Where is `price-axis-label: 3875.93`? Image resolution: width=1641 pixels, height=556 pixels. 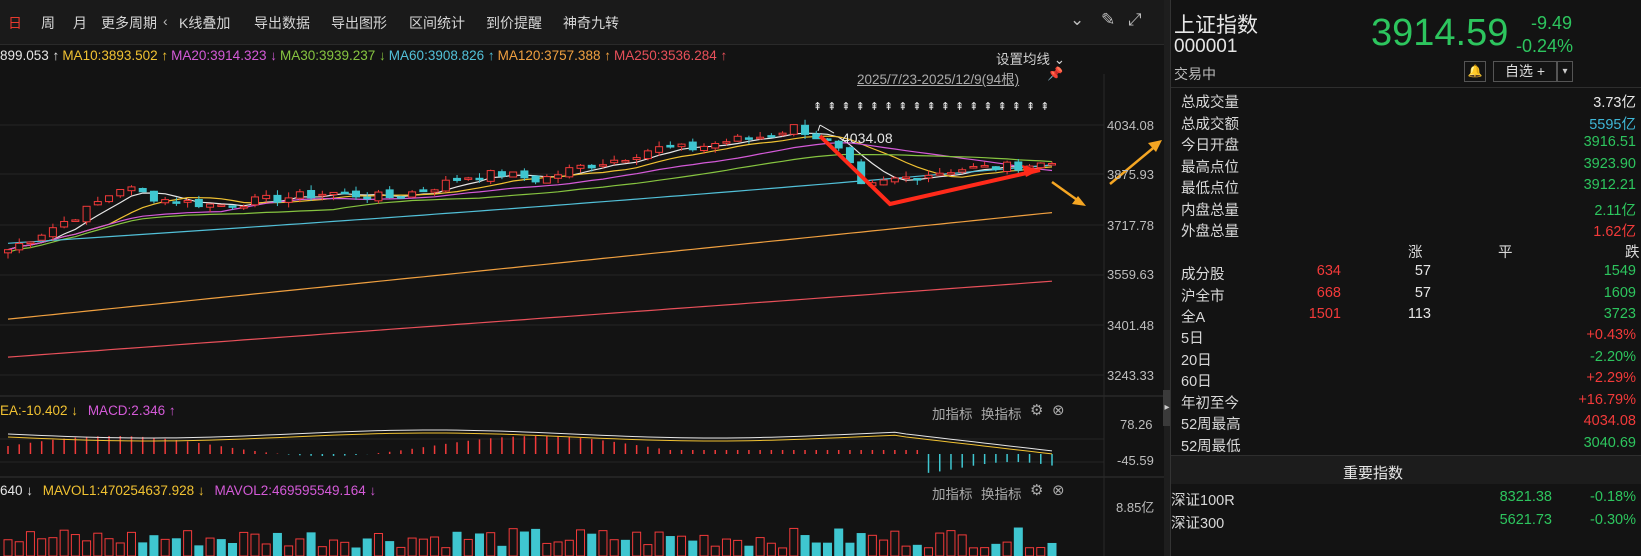 price-axis-label: 3875.93 is located at coordinates (1130, 174).